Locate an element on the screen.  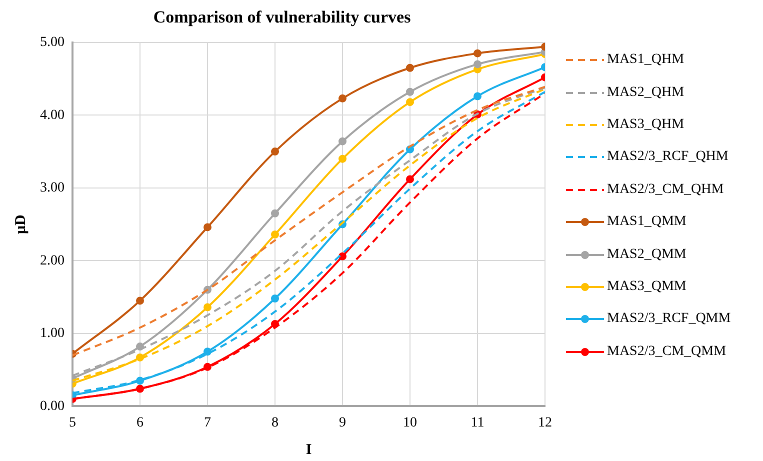
legend-label: MAS1_QMM is located at coordinates (646, 222).